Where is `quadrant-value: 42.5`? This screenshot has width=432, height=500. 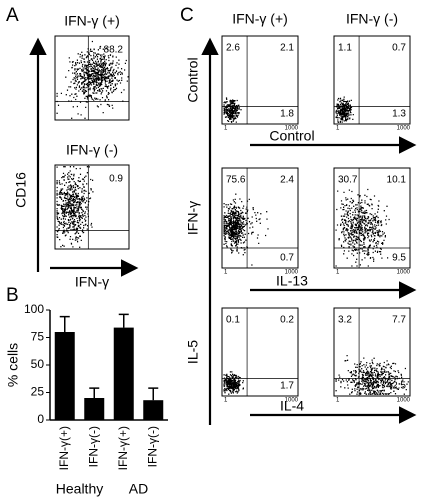
quadrant-value: 42.5 is located at coordinates (397, 386).